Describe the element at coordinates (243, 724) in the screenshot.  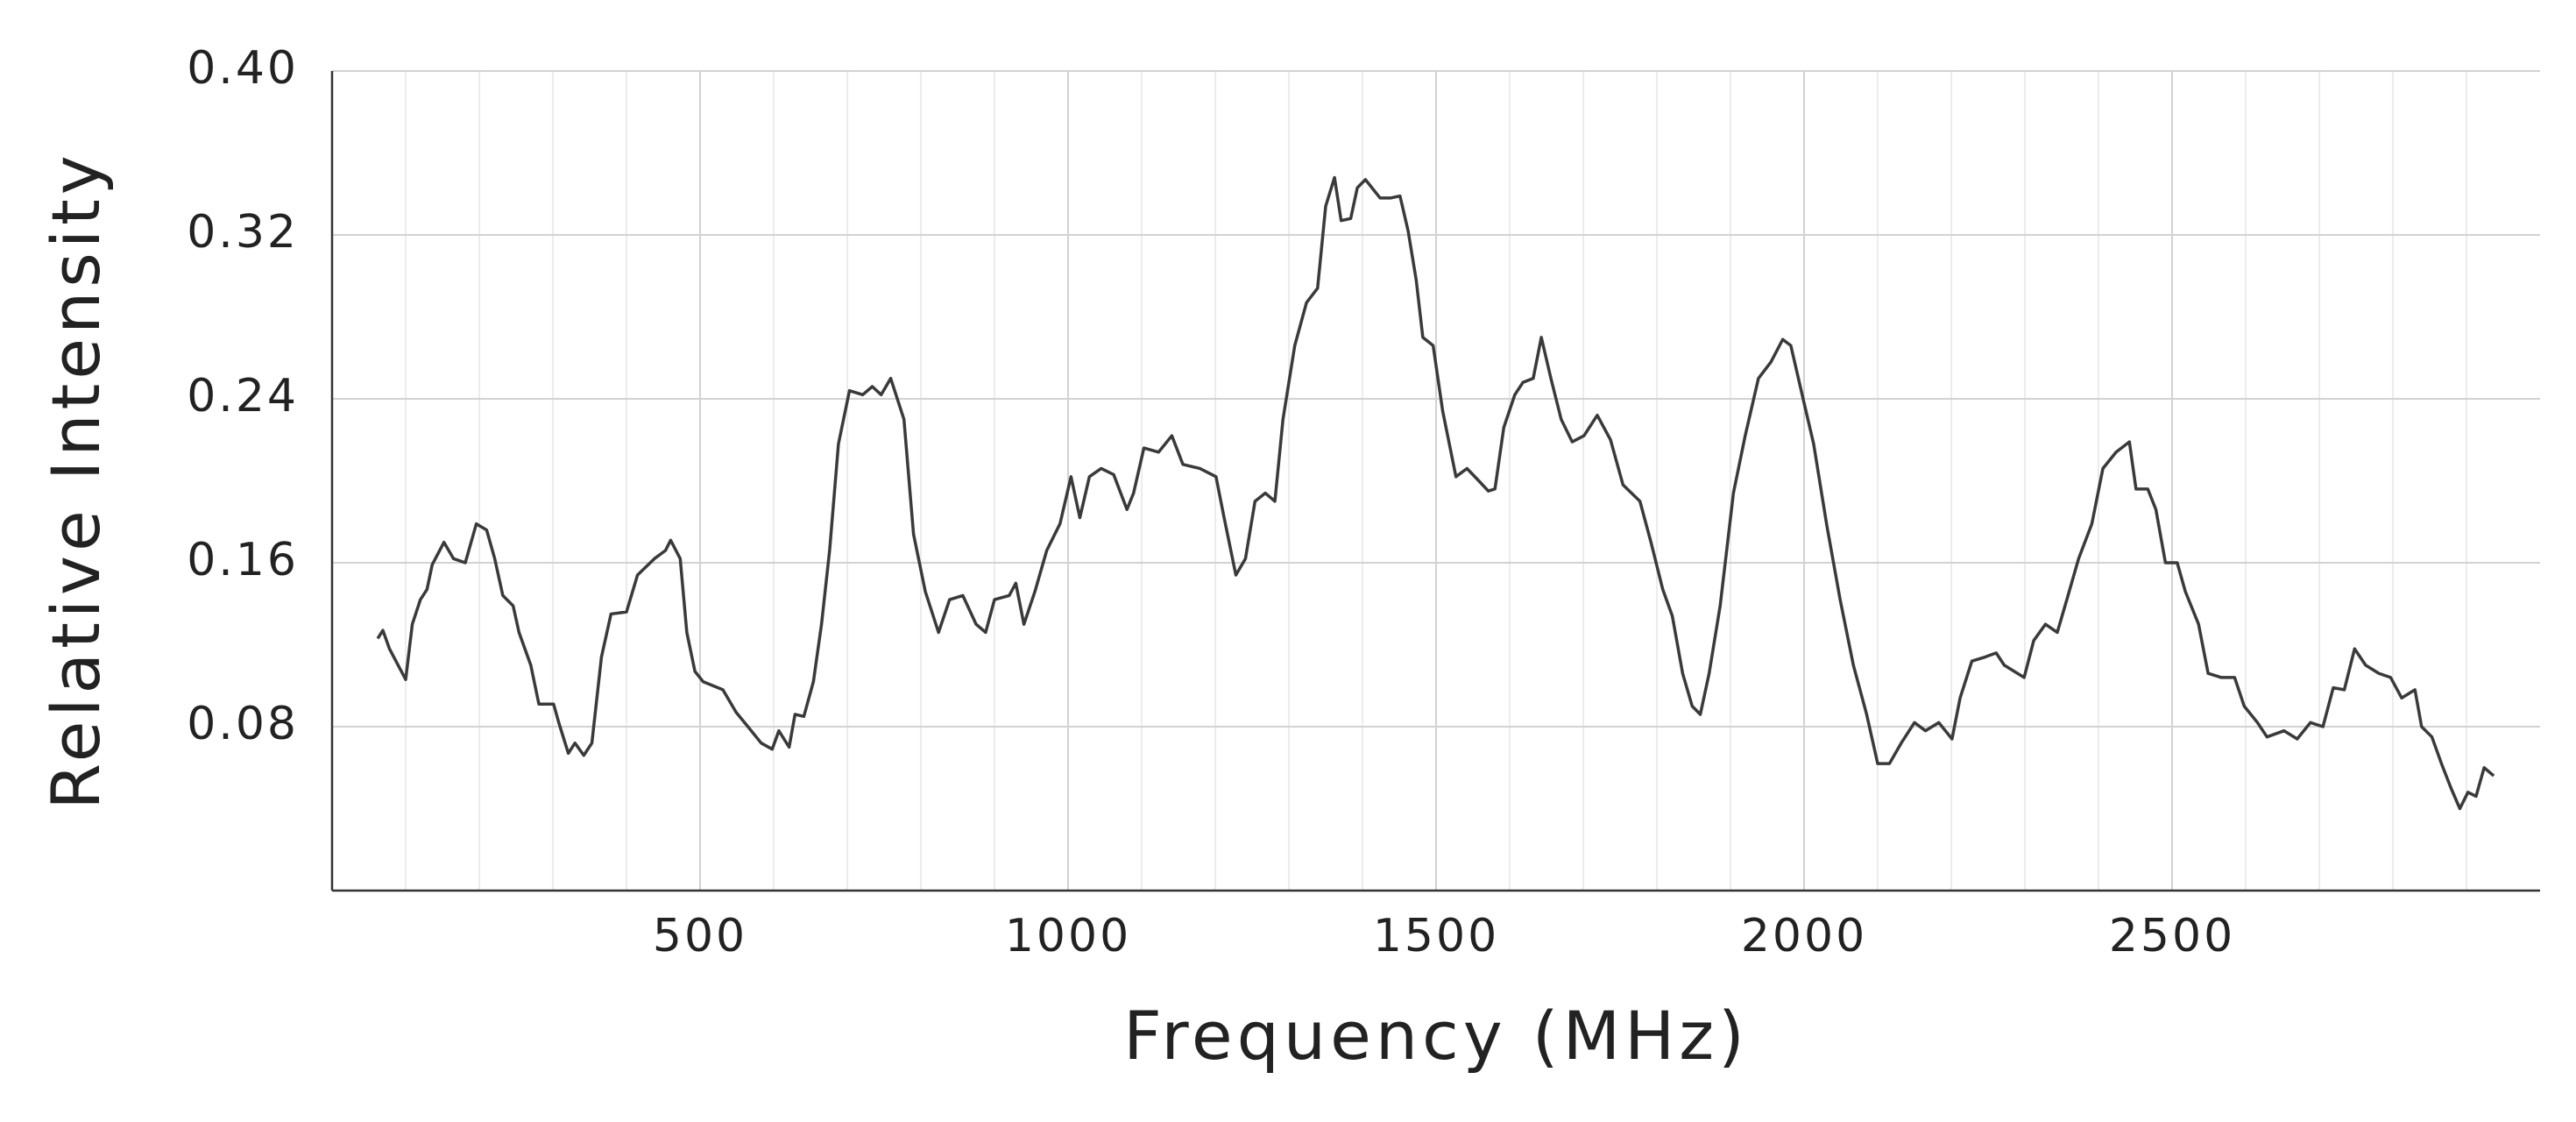
I see `y-tick-label: 0.08` at that location.